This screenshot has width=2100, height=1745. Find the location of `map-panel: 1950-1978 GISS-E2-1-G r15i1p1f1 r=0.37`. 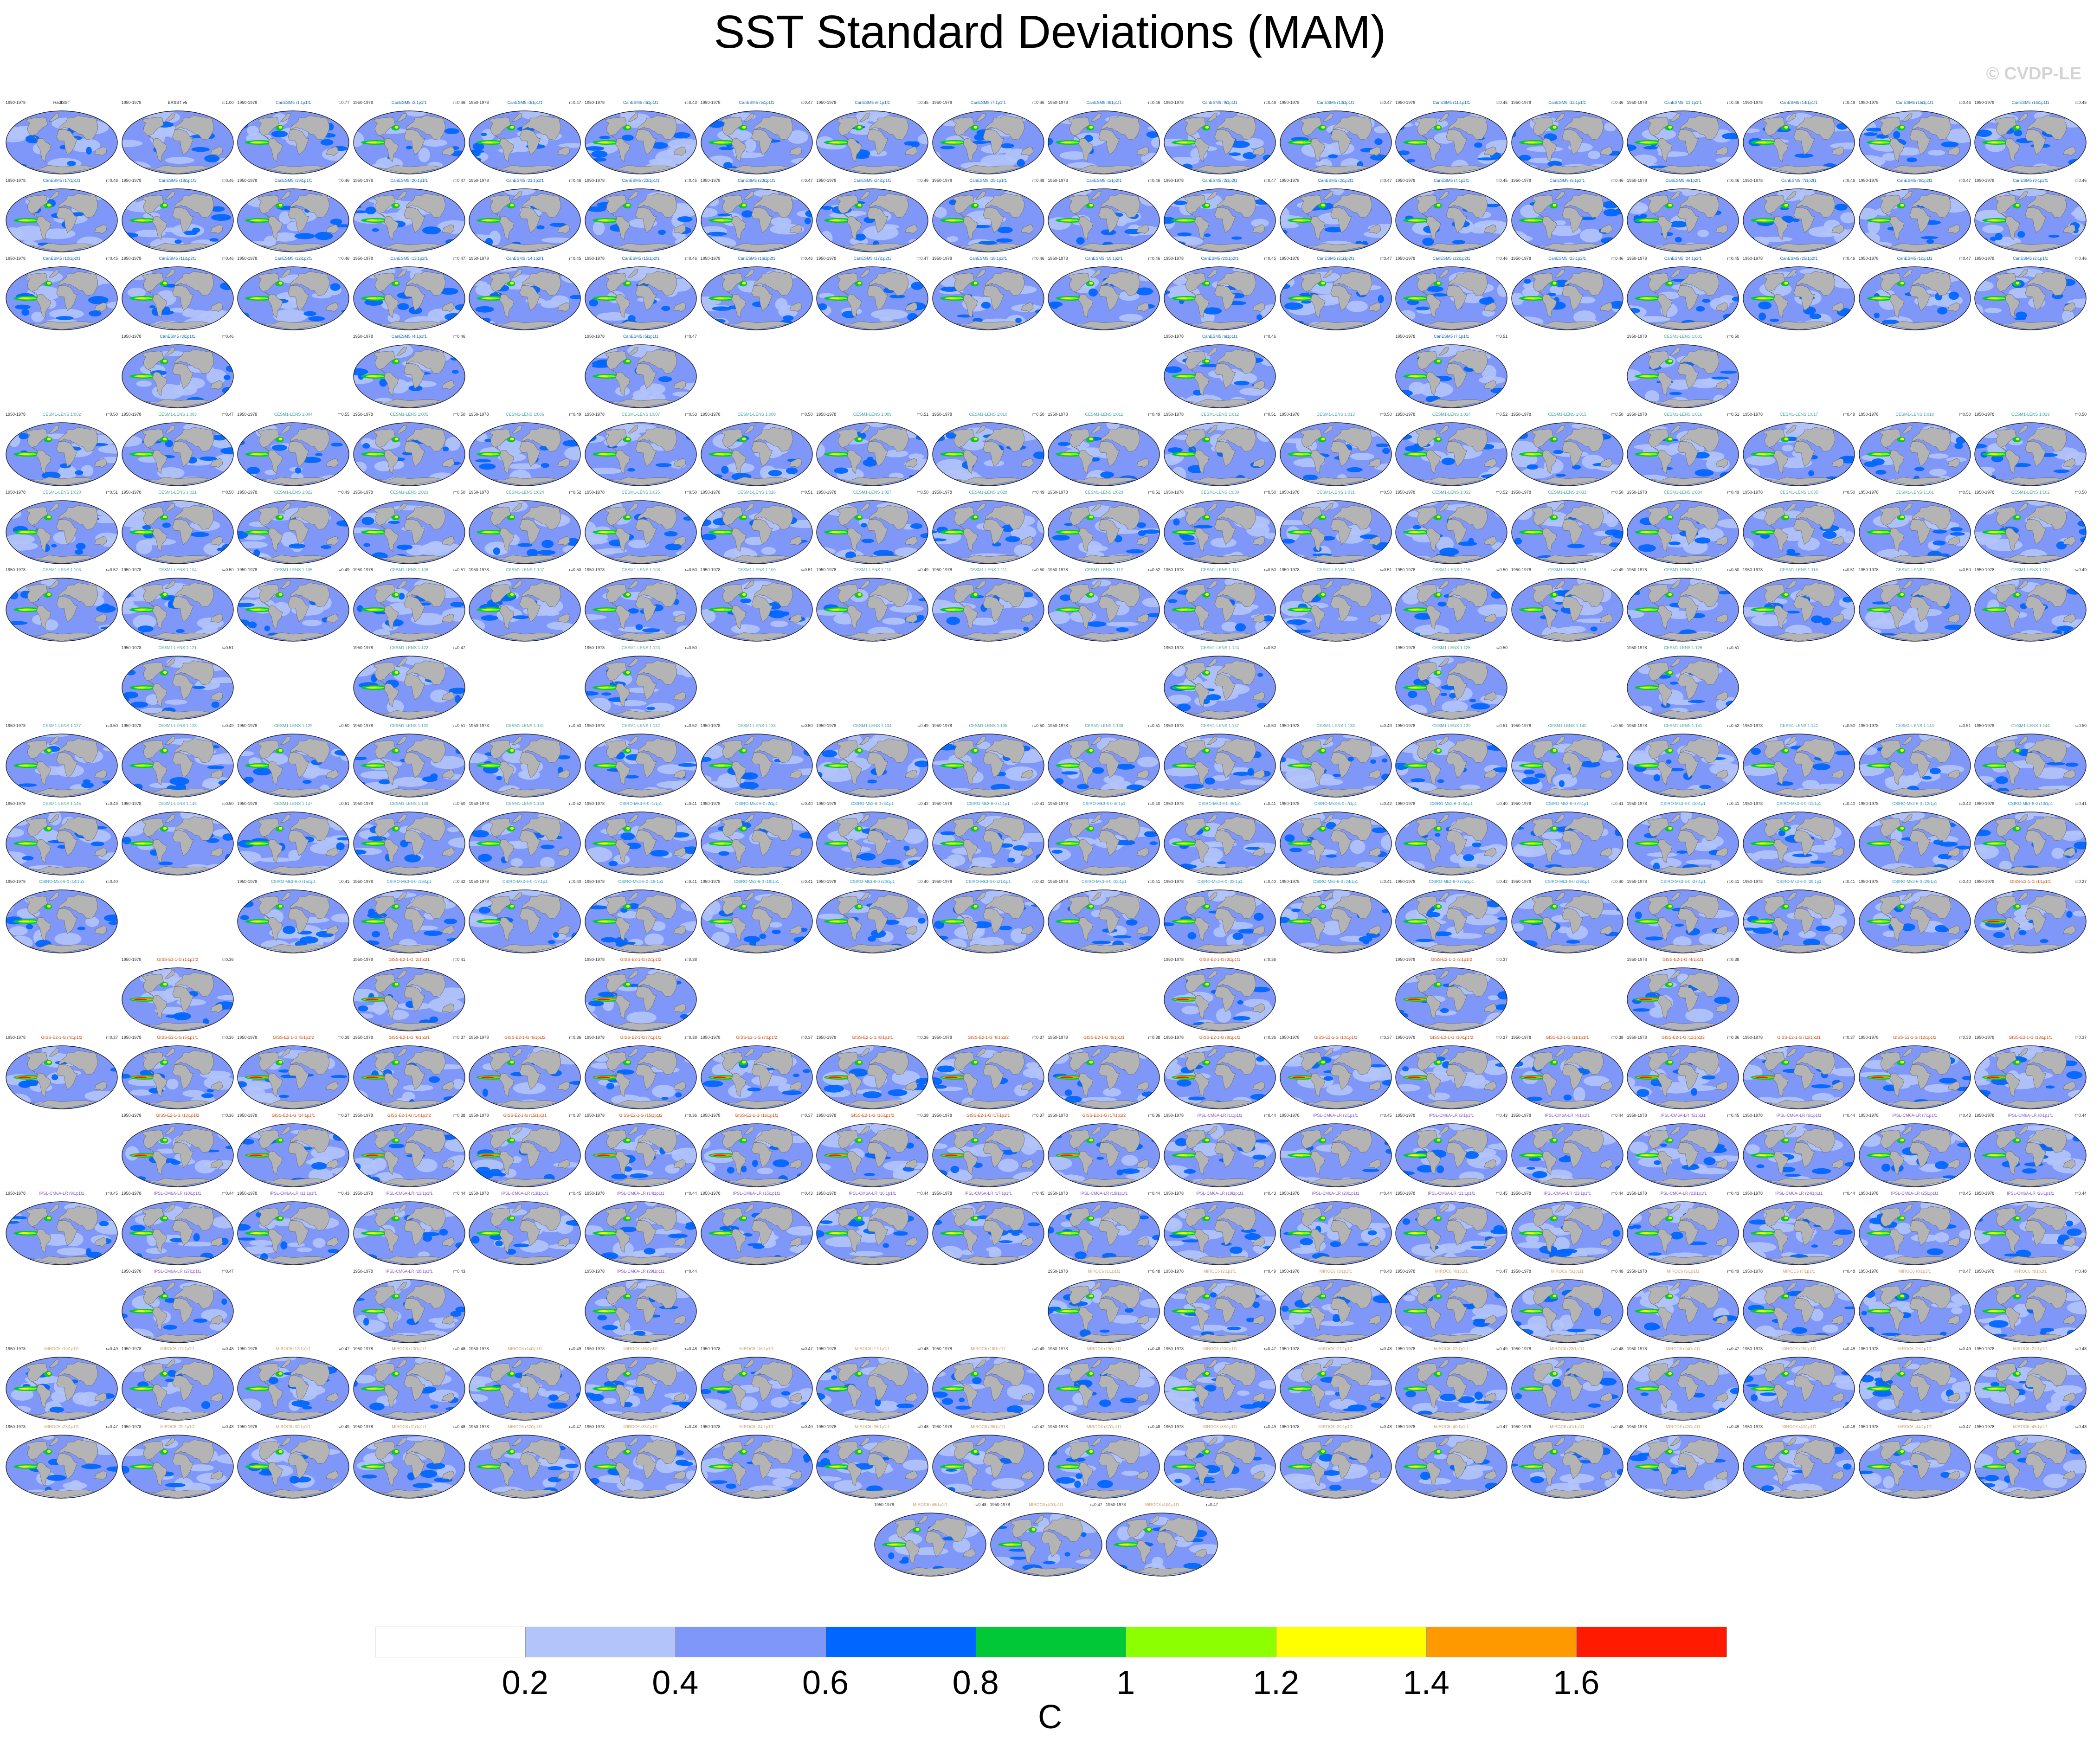

map-panel: 1950-1978 GISS-E2-1-G r15i1p1f1 r=0.37 is located at coordinates (525, 1152).